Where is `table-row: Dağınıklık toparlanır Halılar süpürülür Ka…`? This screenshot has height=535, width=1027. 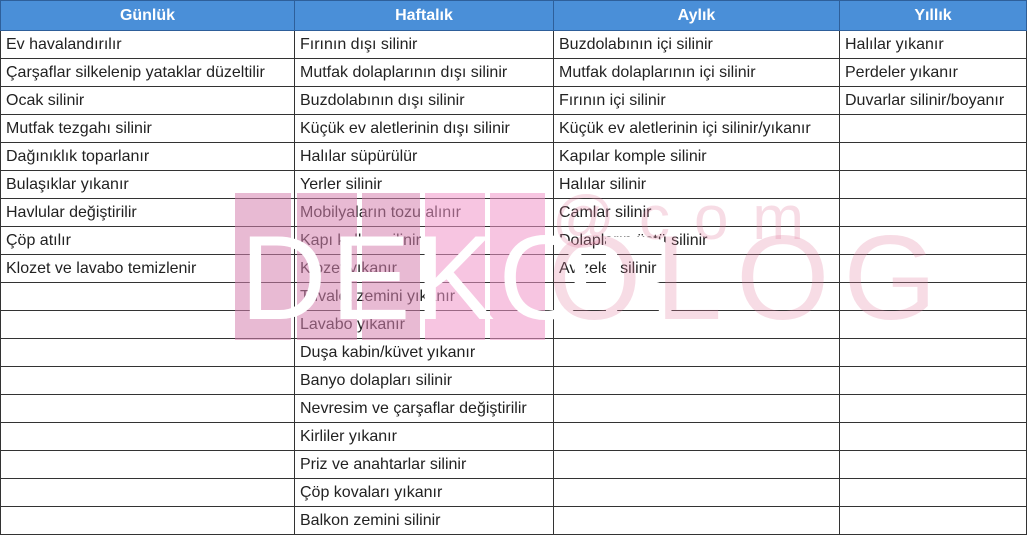
table-row: Dağınıklık toparlanır Halılar süpürülür Ka… is located at coordinates (513, 156).